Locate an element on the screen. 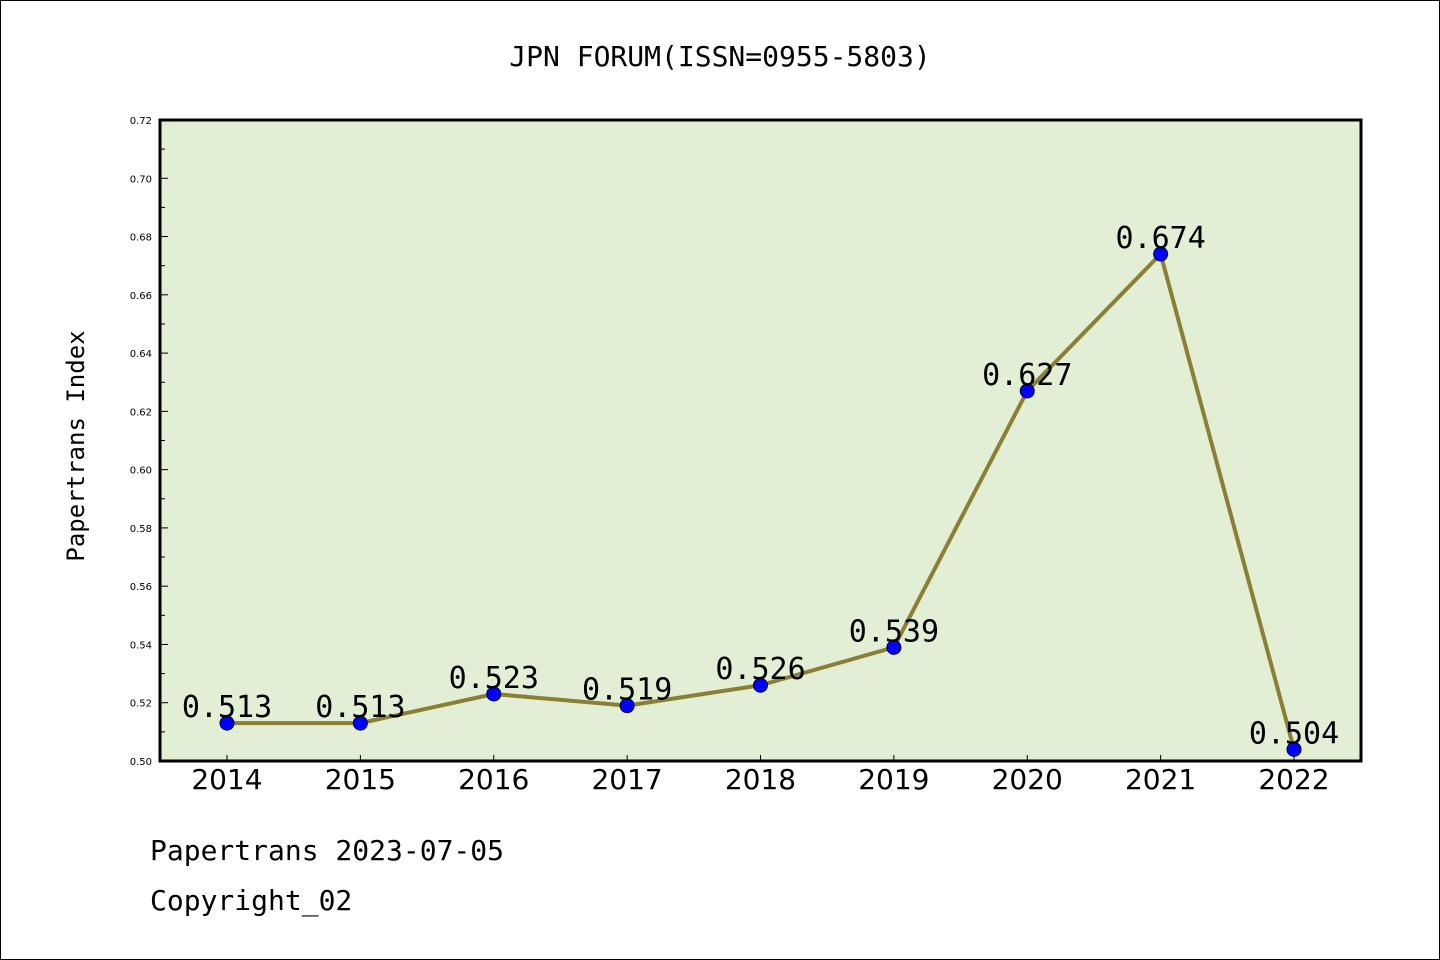 This screenshot has width=1440, height=960. x-tick-label: 2020 is located at coordinates (1027, 779).